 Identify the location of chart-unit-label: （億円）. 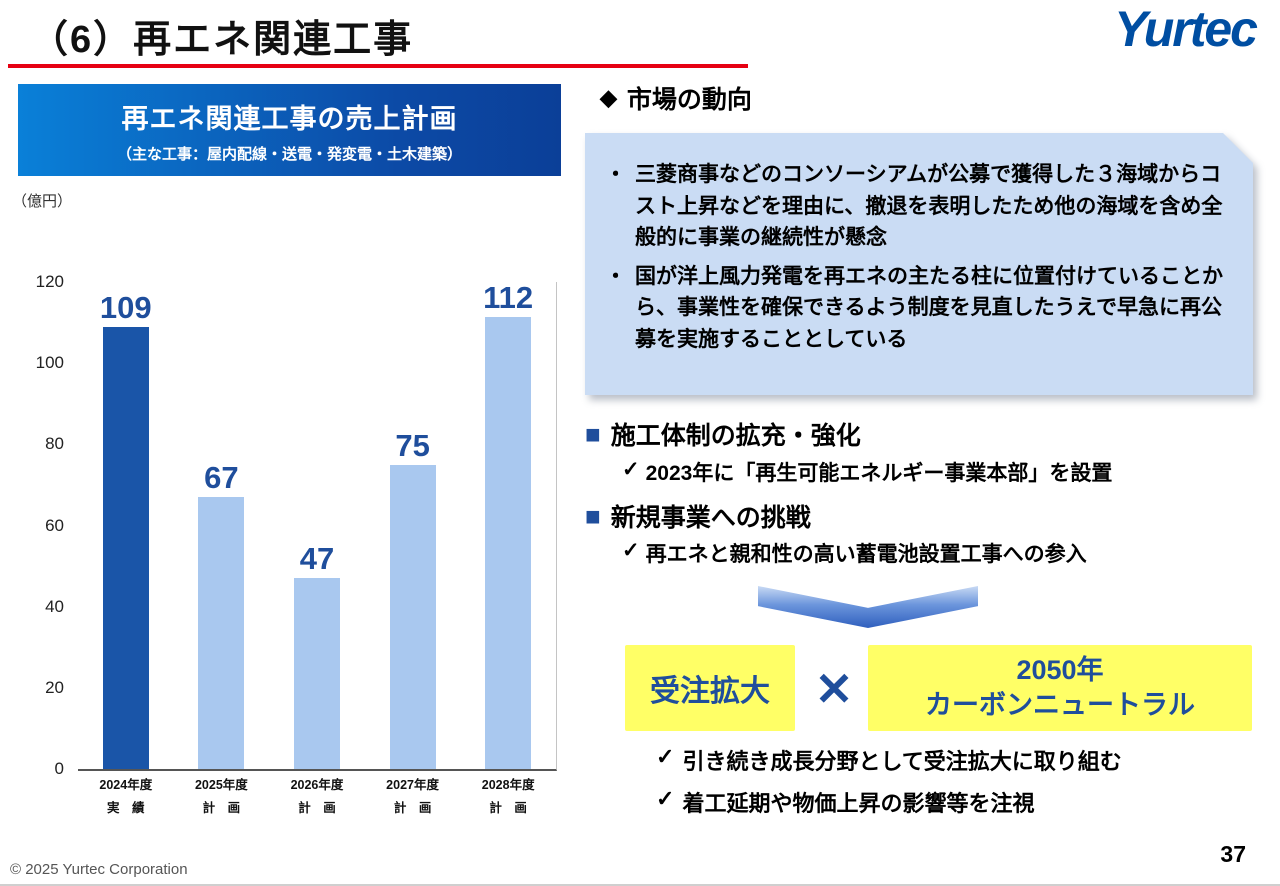
(42, 201).